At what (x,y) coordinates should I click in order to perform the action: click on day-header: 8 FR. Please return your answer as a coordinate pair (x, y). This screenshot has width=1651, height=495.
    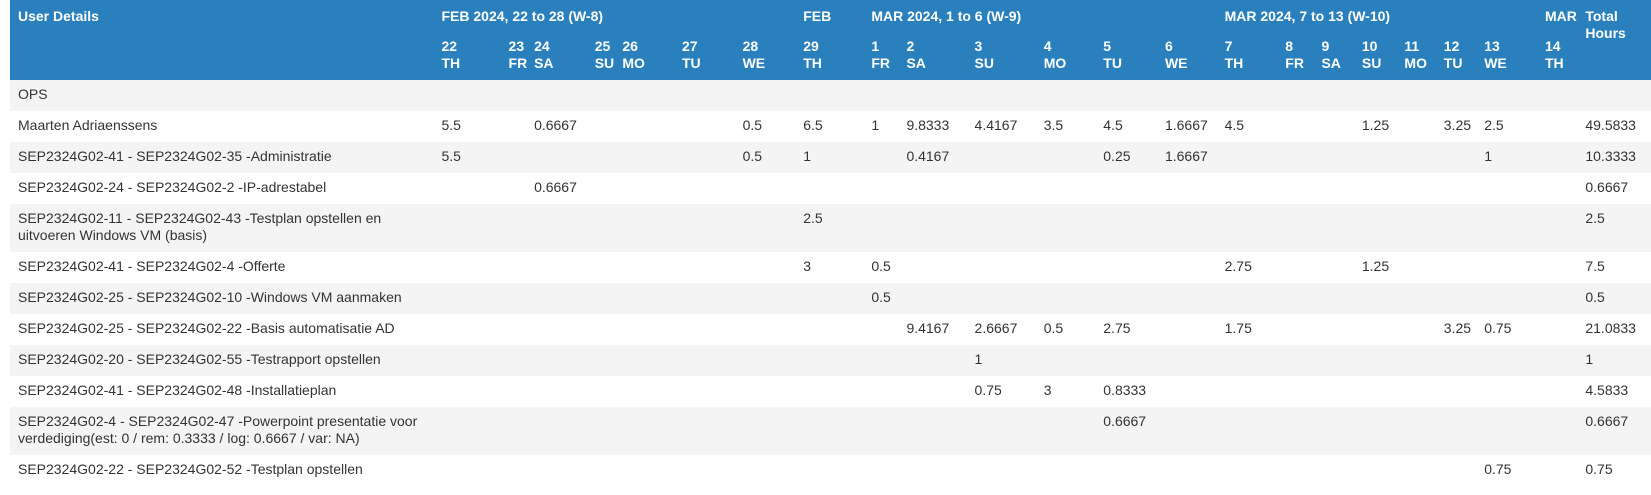
    Looking at the image, I should click on (1295, 59).